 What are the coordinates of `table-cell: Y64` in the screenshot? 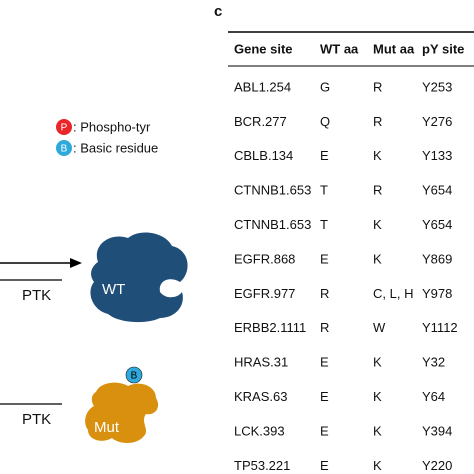 It's located at (433, 396).